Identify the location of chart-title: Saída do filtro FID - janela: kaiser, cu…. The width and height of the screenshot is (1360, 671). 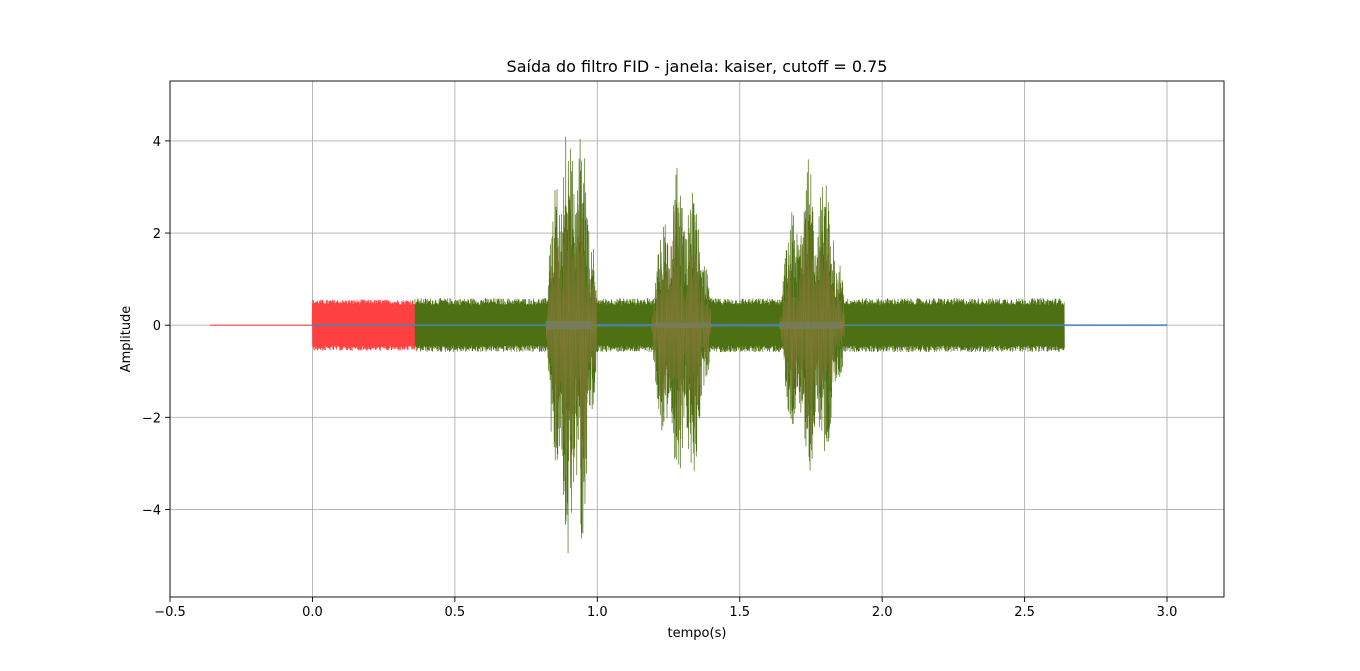
(697, 66).